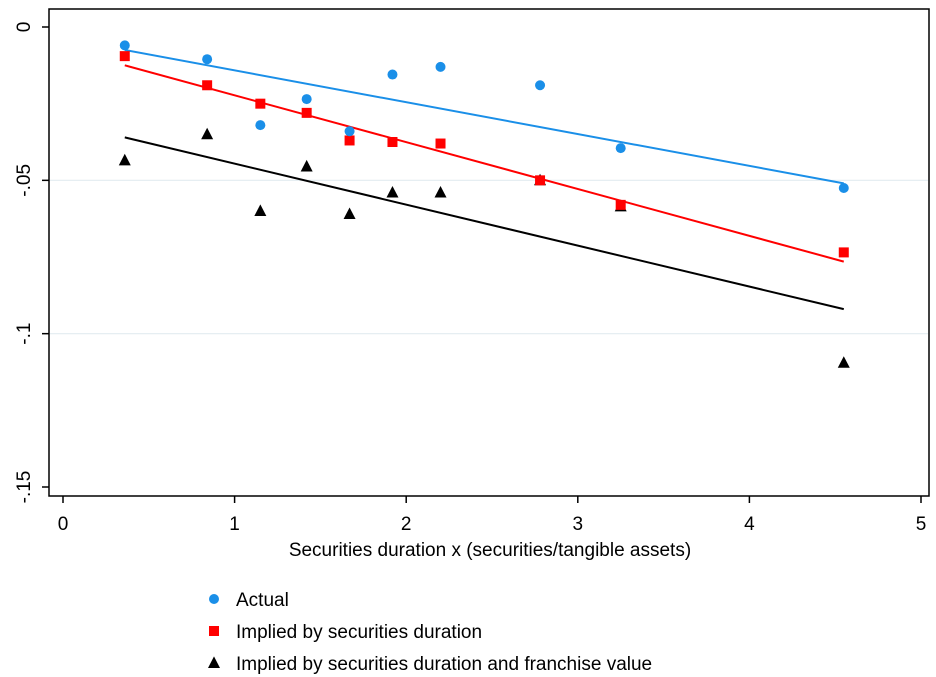 This screenshot has width=936, height=677. Describe the element at coordinates (24, 334) in the screenshot. I see `y-tick-label: -.1` at that location.